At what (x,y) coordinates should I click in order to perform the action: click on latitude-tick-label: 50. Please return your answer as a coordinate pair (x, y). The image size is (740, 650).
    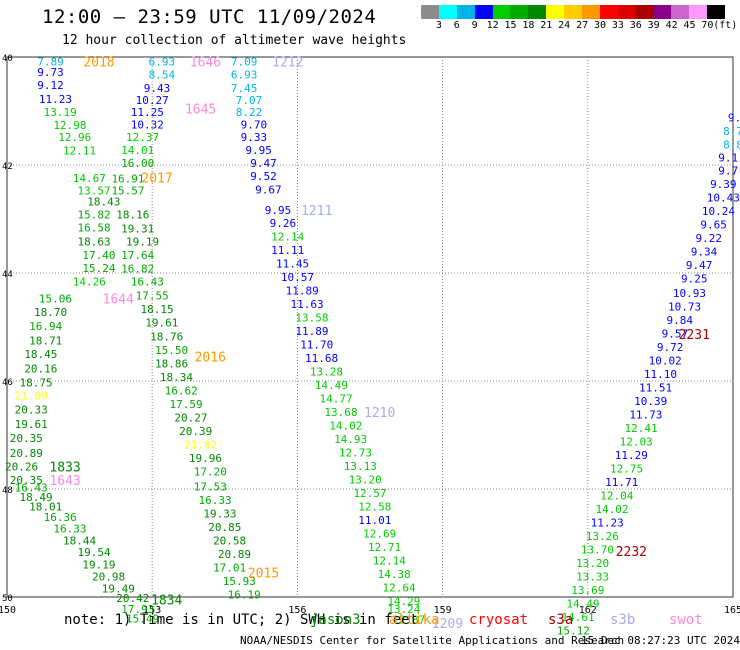
    Looking at the image, I should click on (7, 599).